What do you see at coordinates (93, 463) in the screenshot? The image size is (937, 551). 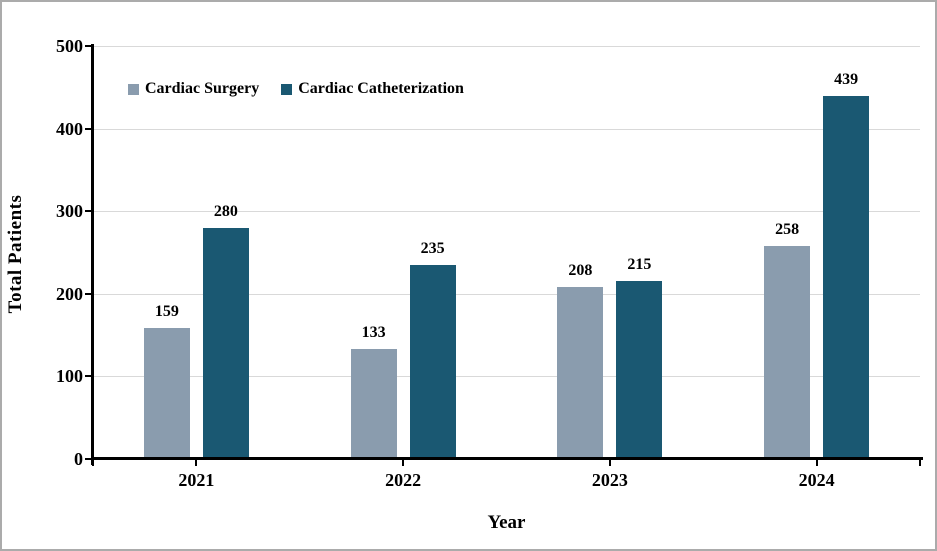 I see `x-axis-end-tick-left` at bounding box center [93, 463].